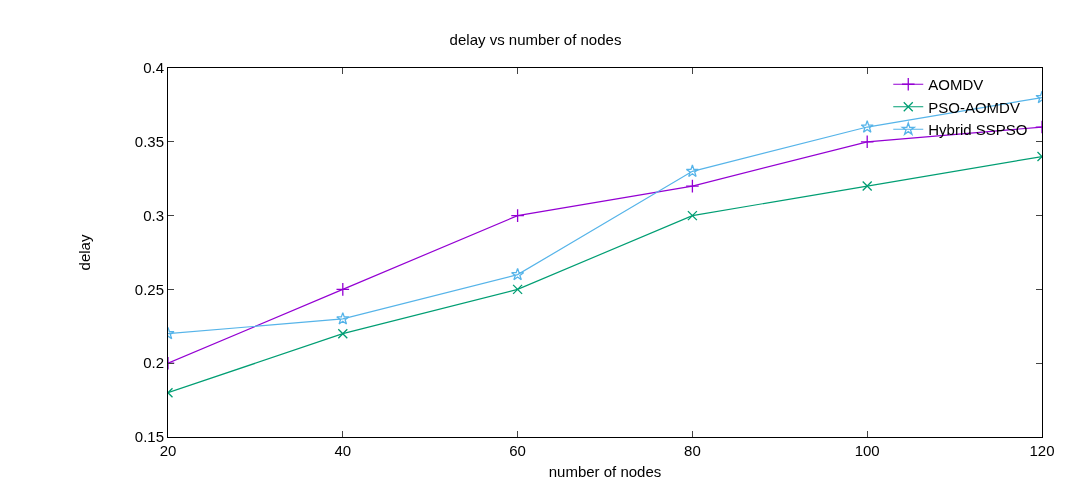 Image resolution: width=1071 pixels, height=496 pixels. Describe the element at coordinates (956, 85) in the screenshot. I see `legend-label: AOMDV` at that location.